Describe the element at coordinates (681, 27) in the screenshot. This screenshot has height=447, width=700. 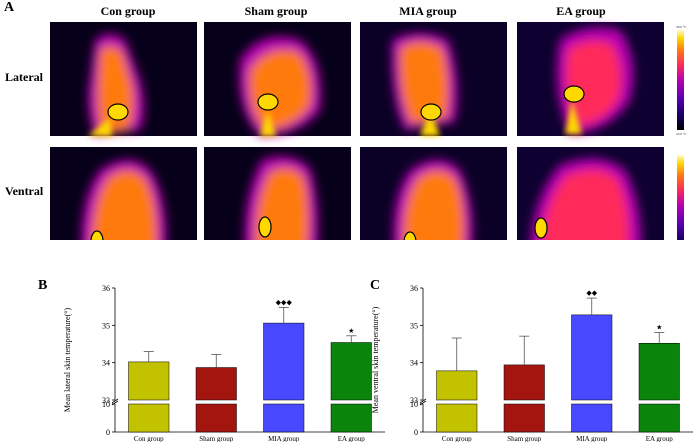
I see `scale-top-label: 36.0 °C` at that location.